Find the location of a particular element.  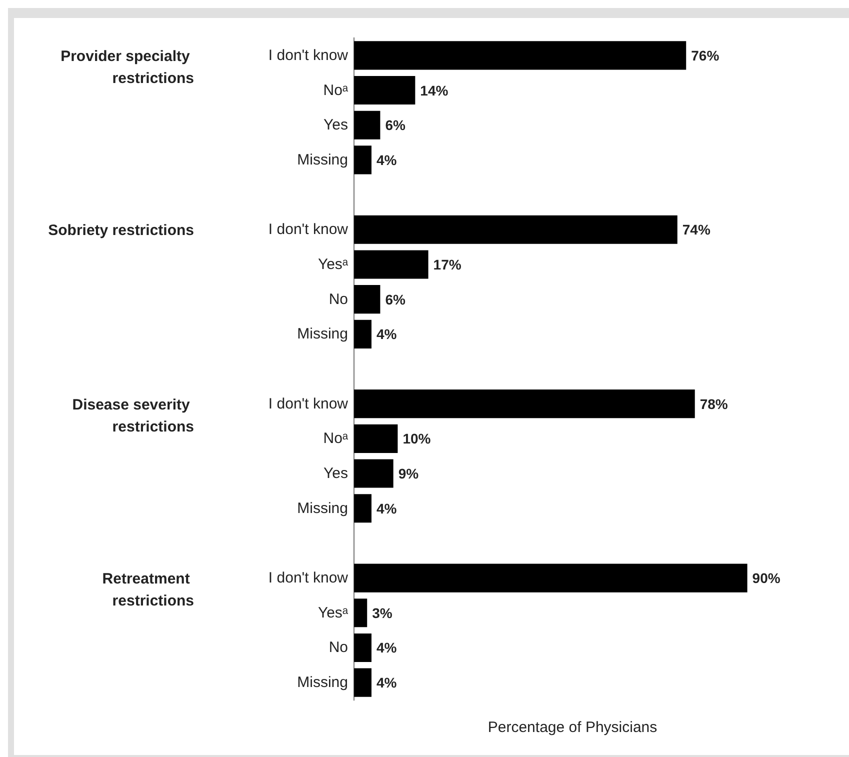

data-label: 3% is located at coordinates (382, 612).